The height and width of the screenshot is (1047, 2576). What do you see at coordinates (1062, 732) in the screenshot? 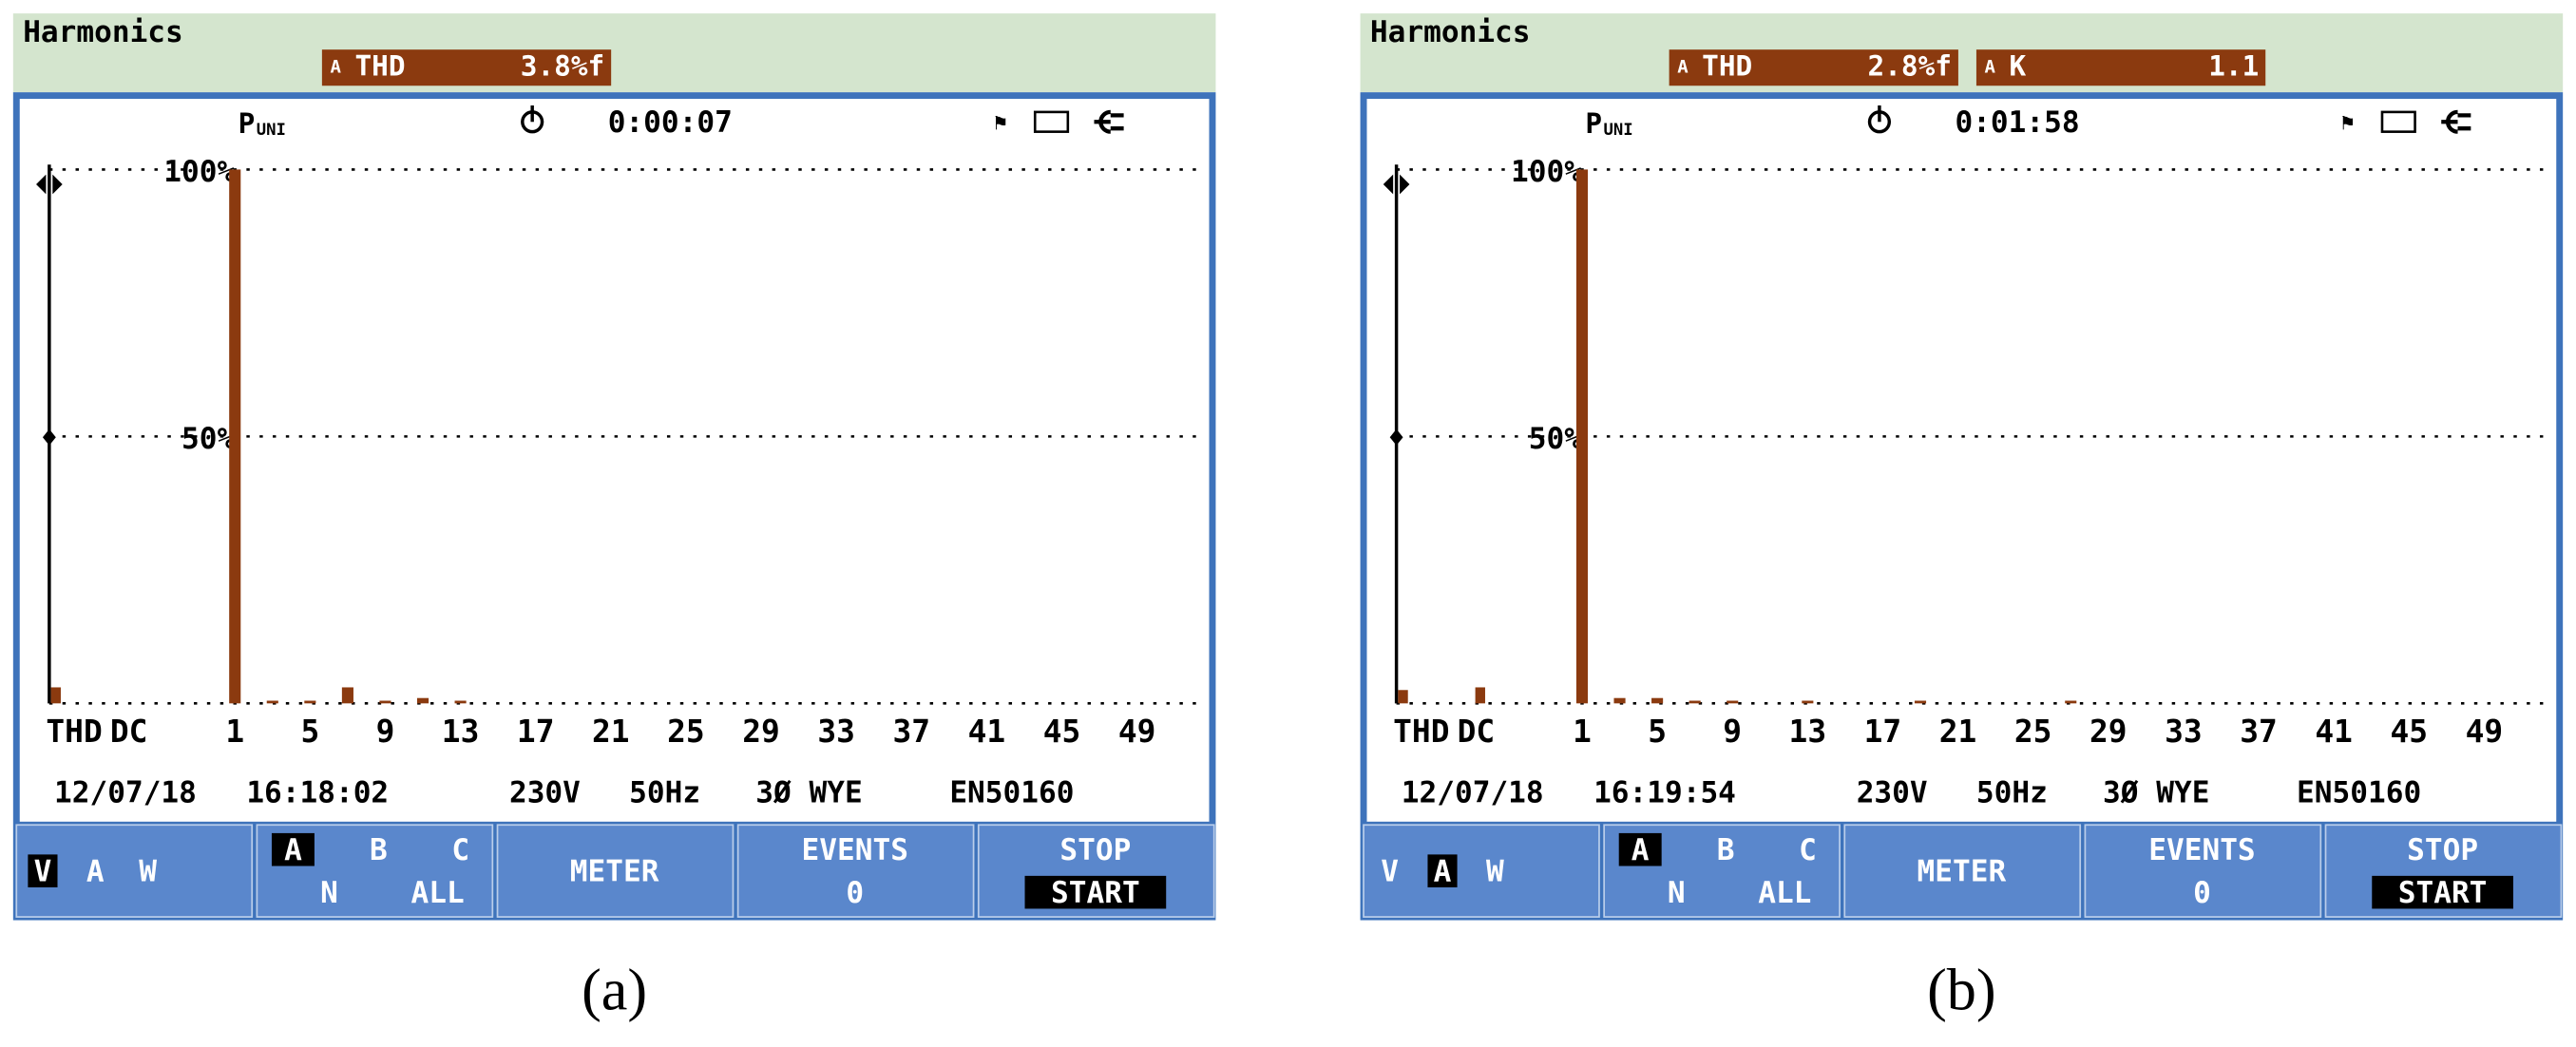
I see `x-tick-label: 45` at bounding box center [1062, 732].